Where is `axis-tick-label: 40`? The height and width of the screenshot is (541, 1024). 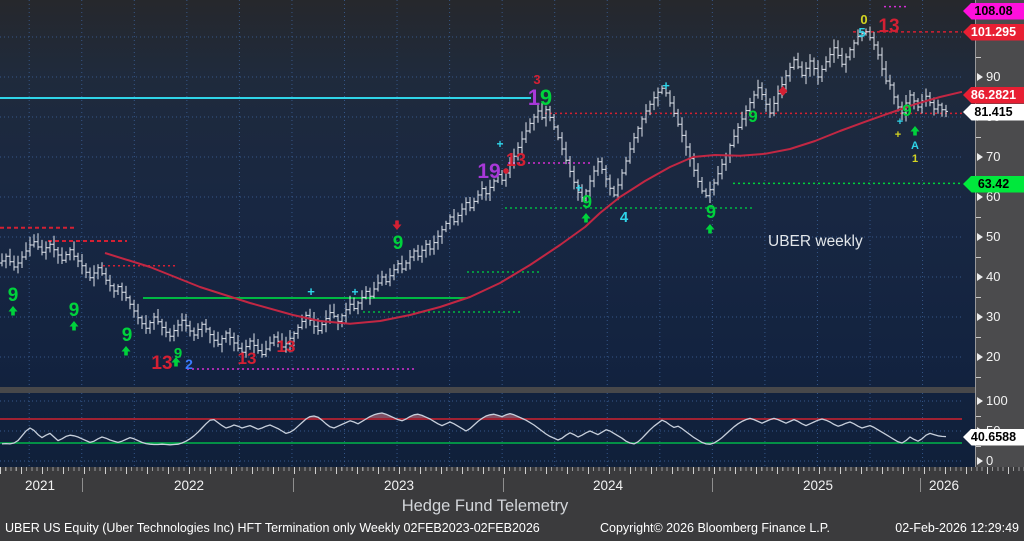
axis-tick-label: 40 is located at coordinates (988, 276).